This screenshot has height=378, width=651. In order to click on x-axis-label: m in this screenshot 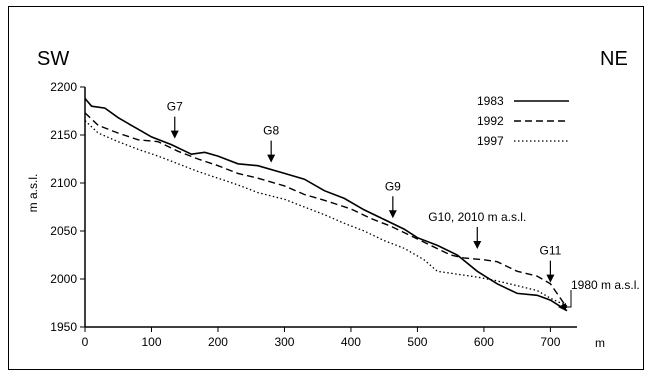, I will do `click(600, 343)`.